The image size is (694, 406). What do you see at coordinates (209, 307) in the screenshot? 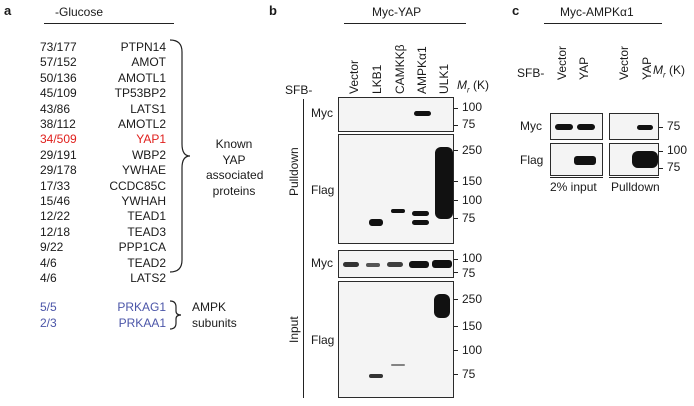
I see `ampk-label-line1: AMPK` at bounding box center [209, 307].